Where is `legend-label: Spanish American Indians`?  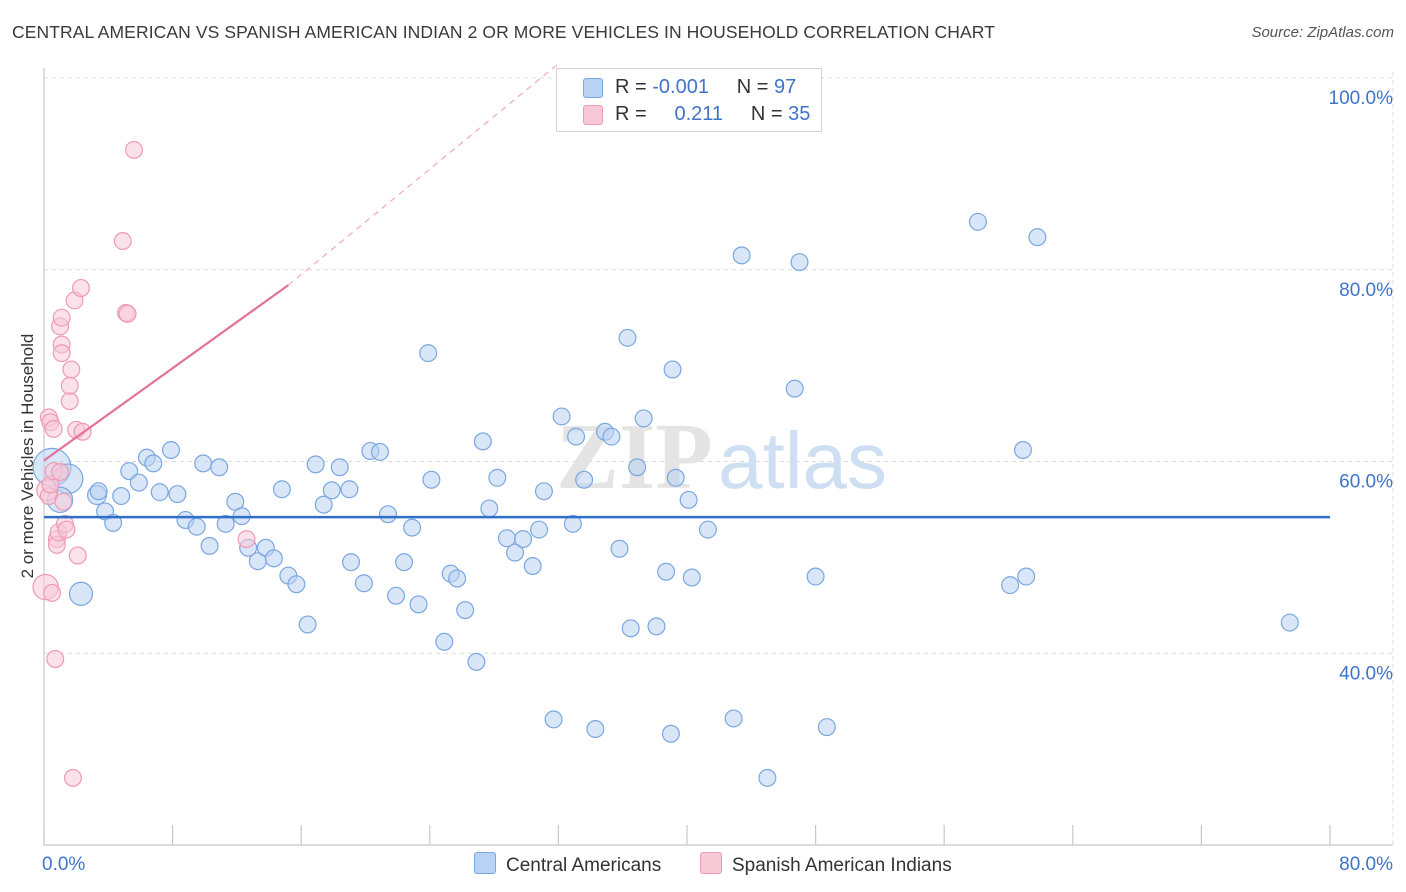
legend-label: Spanish American Indians is located at coordinates (842, 865).